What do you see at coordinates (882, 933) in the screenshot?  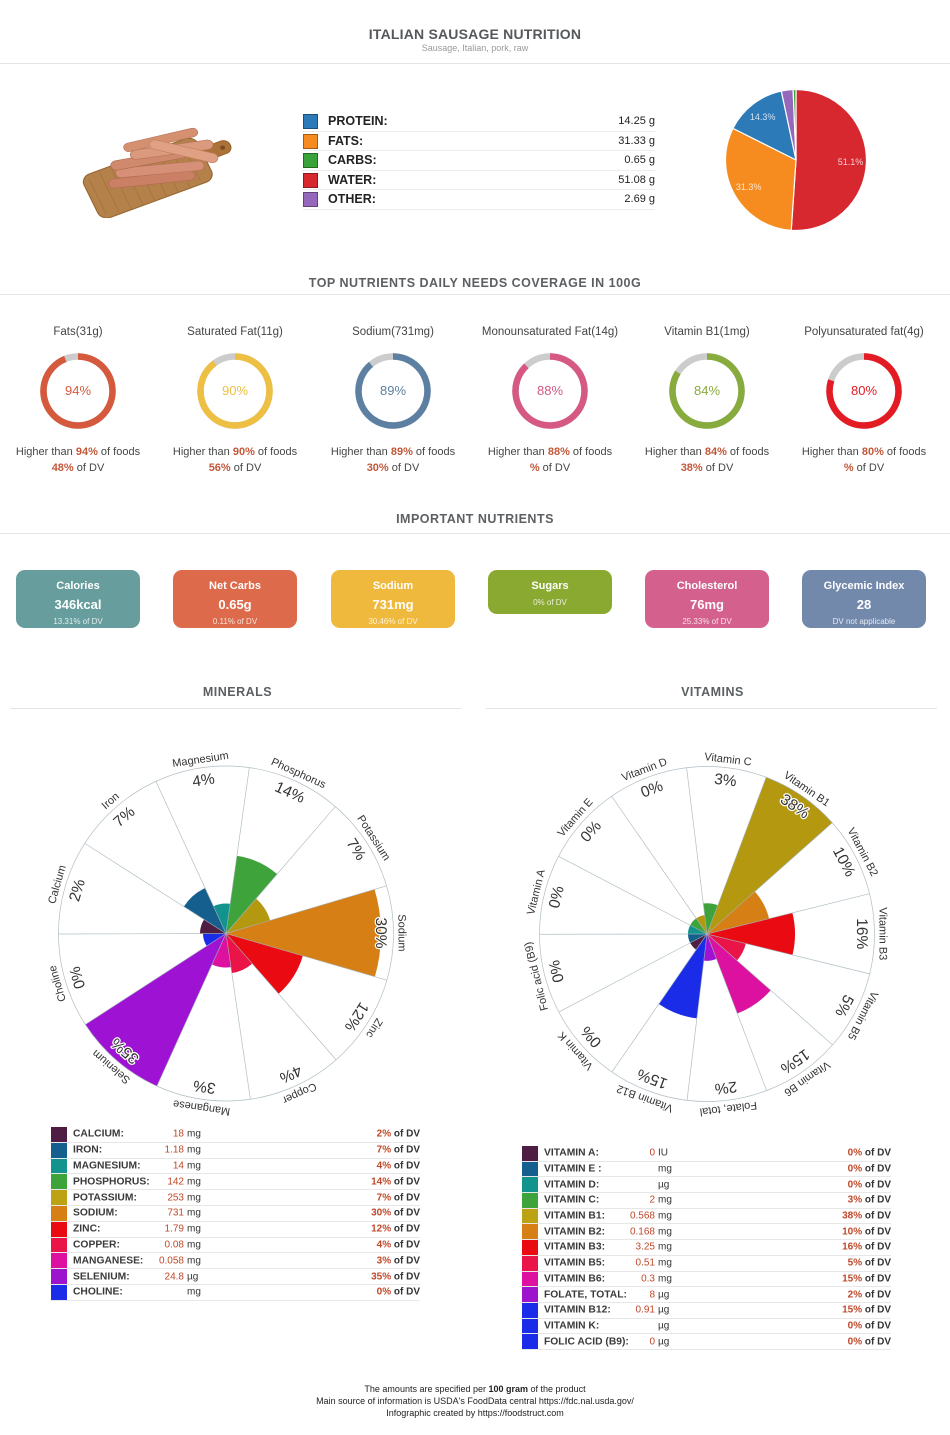 I see `svg-text: Vitamin B3` at bounding box center [882, 933].